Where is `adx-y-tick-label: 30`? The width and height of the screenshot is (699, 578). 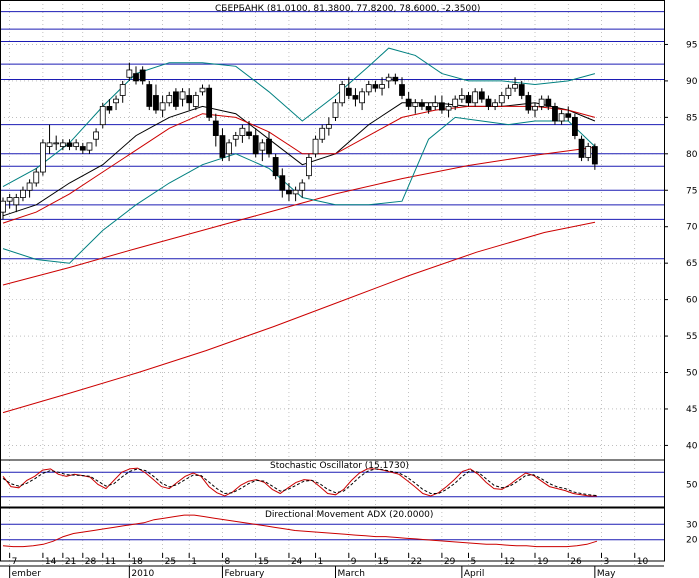
adx-y-tick-label: 30 is located at coordinates (692, 525).